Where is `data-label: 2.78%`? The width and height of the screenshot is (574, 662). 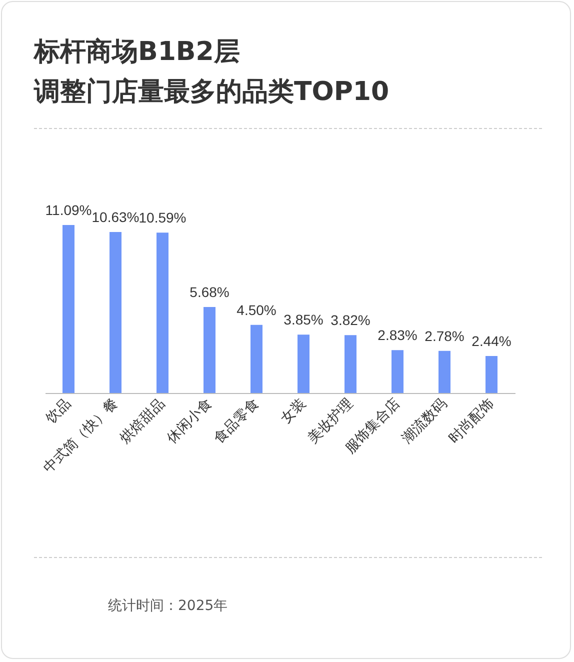 data-label: 2.78% is located at coordinates (444, 336).